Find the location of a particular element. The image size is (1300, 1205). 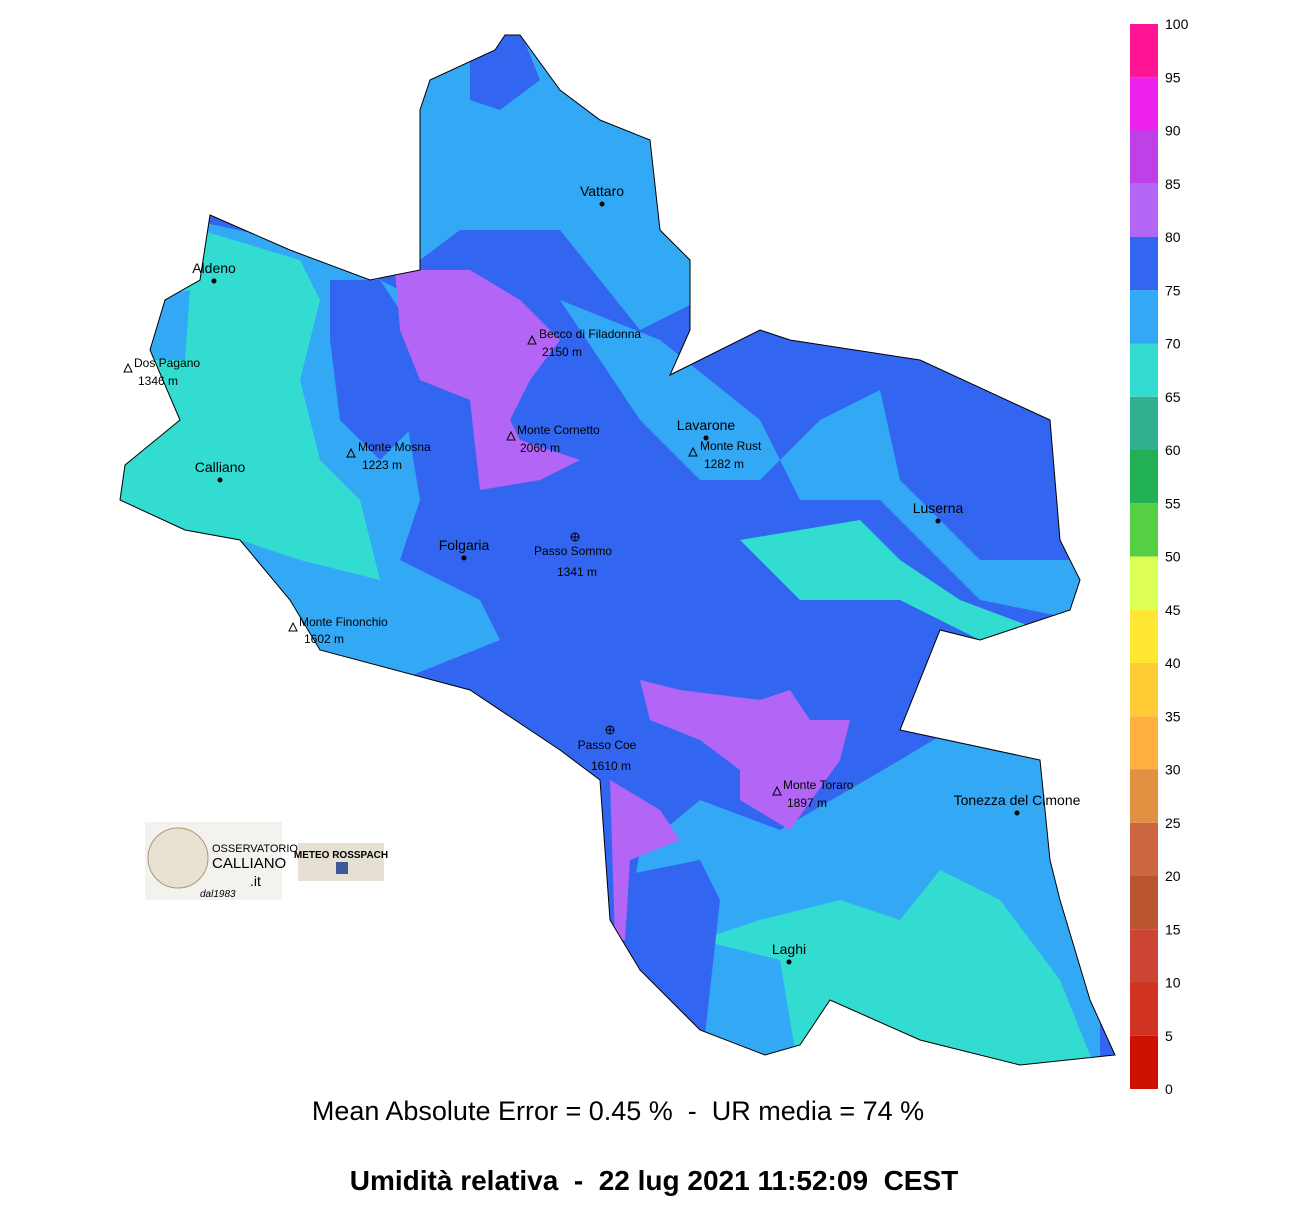

elevation-label: 1341 m is located at coordinates (577, 572).